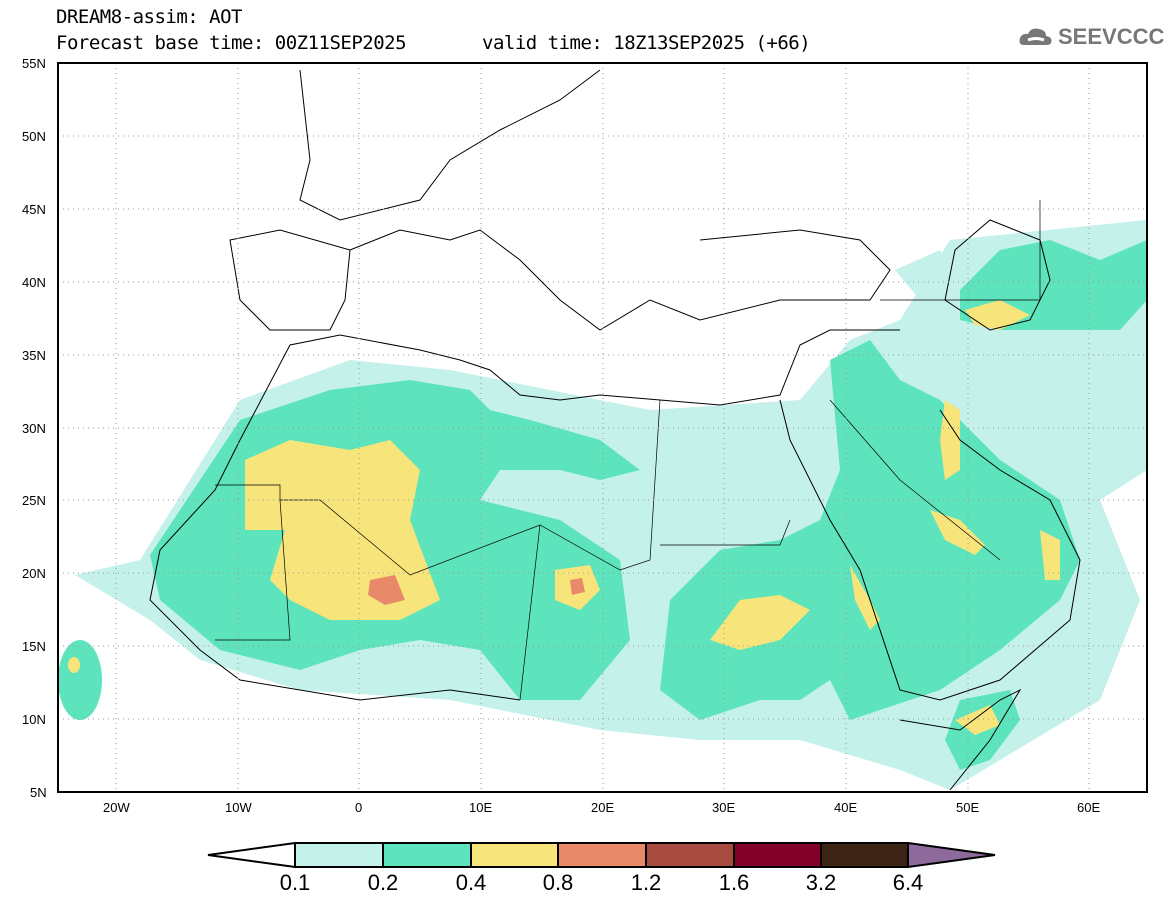 Image resolution: width=1165 pixels, height=905 pixels. I want to click on lon-label: 20E, so click(603, 807).